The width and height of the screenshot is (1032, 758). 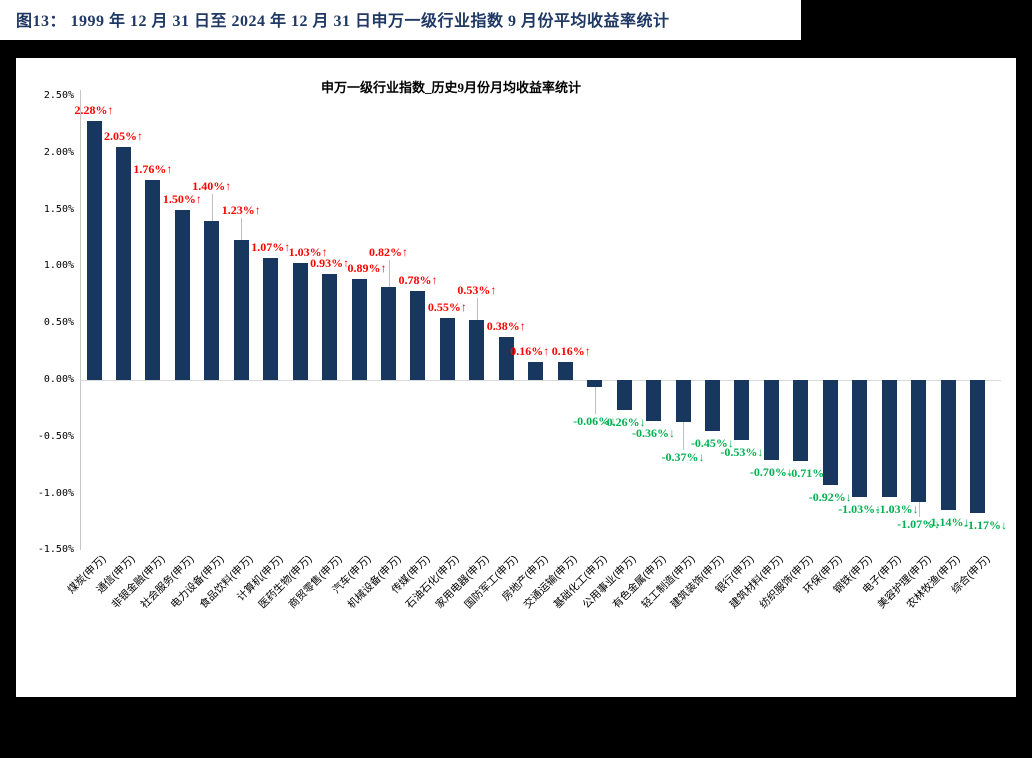 What do you see at coordinates (919, 523) in the screenshot?
I see `bar-value-label: -1.07%↓` at bounding box center [919, 523].